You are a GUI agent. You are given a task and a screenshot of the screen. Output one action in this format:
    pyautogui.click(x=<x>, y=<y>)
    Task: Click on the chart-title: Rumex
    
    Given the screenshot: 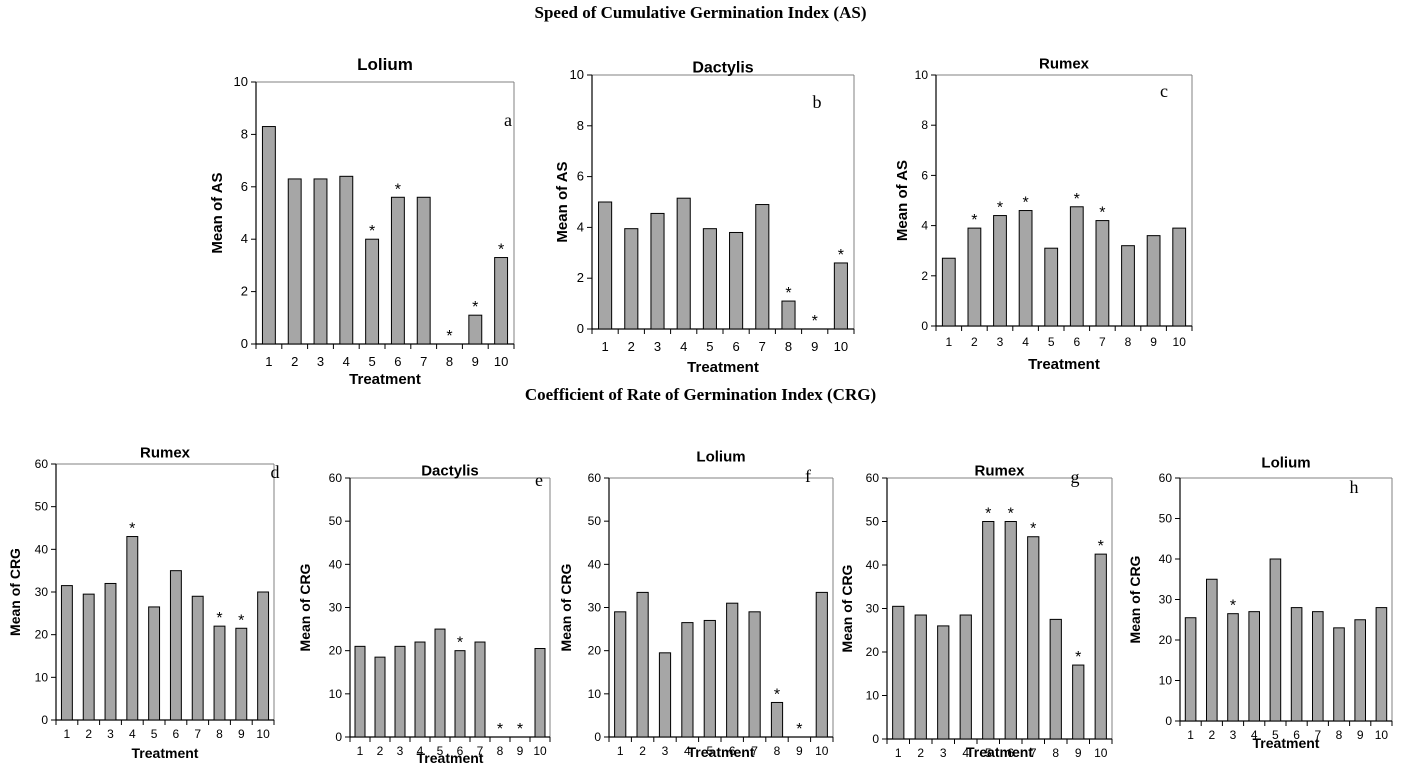 What is the action you would take?
    pyautogui.click(x=999, y=470)
    